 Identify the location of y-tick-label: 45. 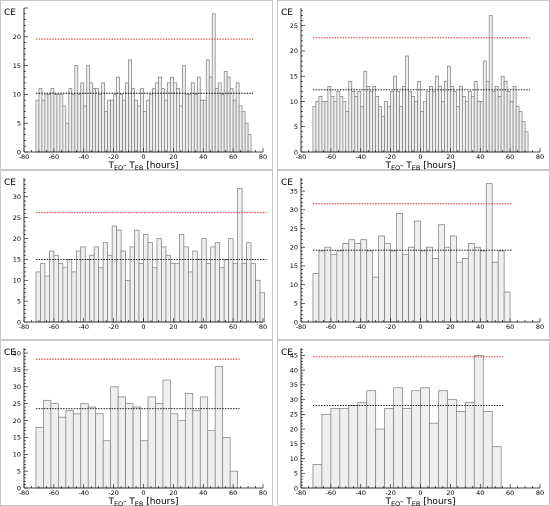
(294, 356).